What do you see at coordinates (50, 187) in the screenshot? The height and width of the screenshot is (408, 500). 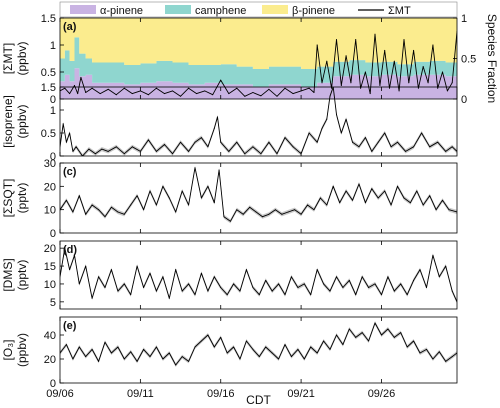 I see `y-tick-label: 20` at bounding box center [50, 187].